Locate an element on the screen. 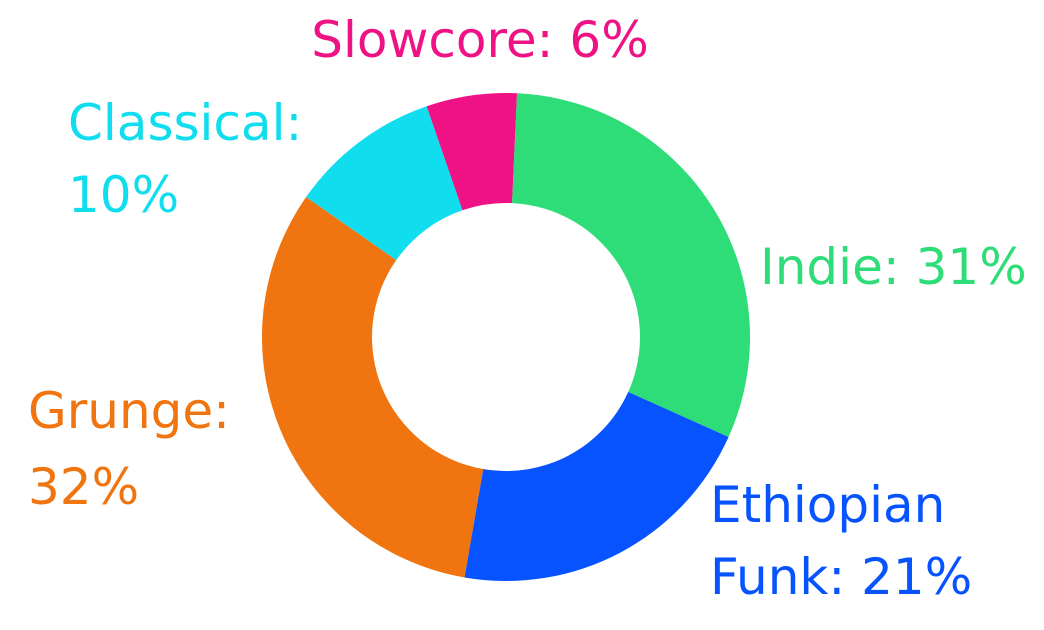  label-ethiopian-funk-line1: Ethiopian is located at coordinates (827, 505).